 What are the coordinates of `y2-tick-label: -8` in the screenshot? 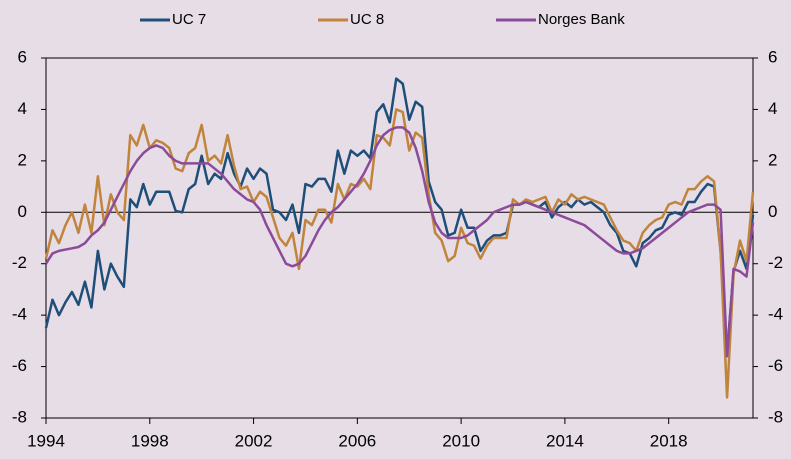 It's located at (775, 416).